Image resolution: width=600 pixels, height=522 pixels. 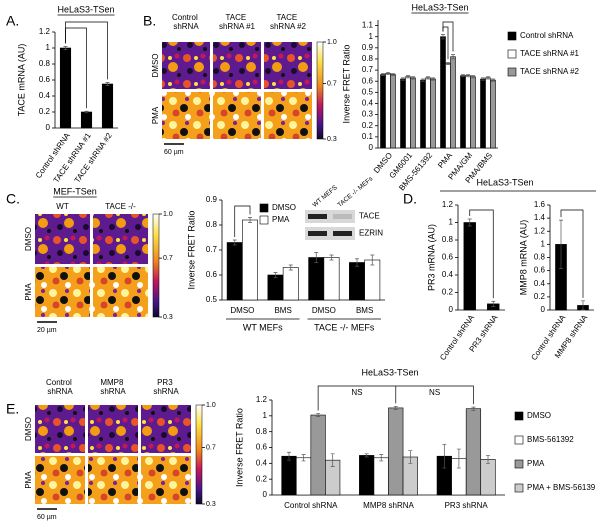 I want to click on x-tick-label: DMSO, so click(x=324, y=310).